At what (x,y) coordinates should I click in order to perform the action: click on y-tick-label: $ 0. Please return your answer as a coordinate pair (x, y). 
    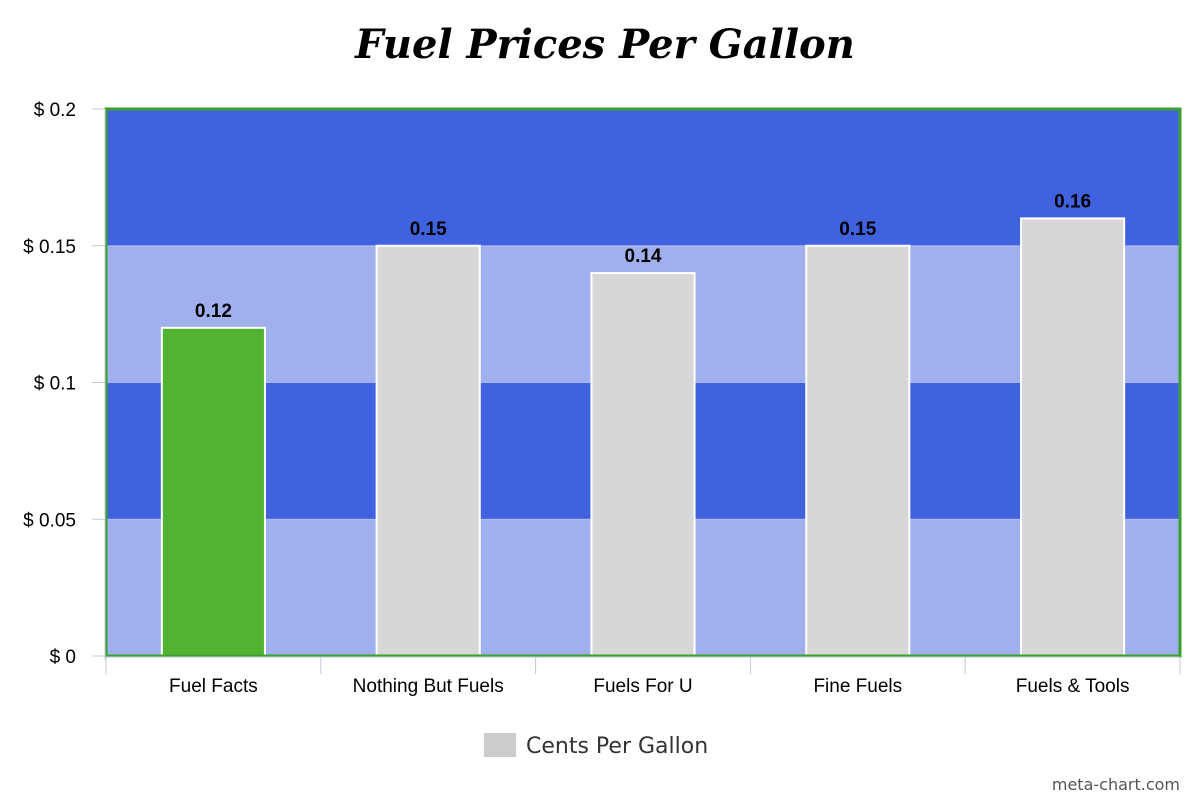
    Looking at the image, I should click on (63, 657).